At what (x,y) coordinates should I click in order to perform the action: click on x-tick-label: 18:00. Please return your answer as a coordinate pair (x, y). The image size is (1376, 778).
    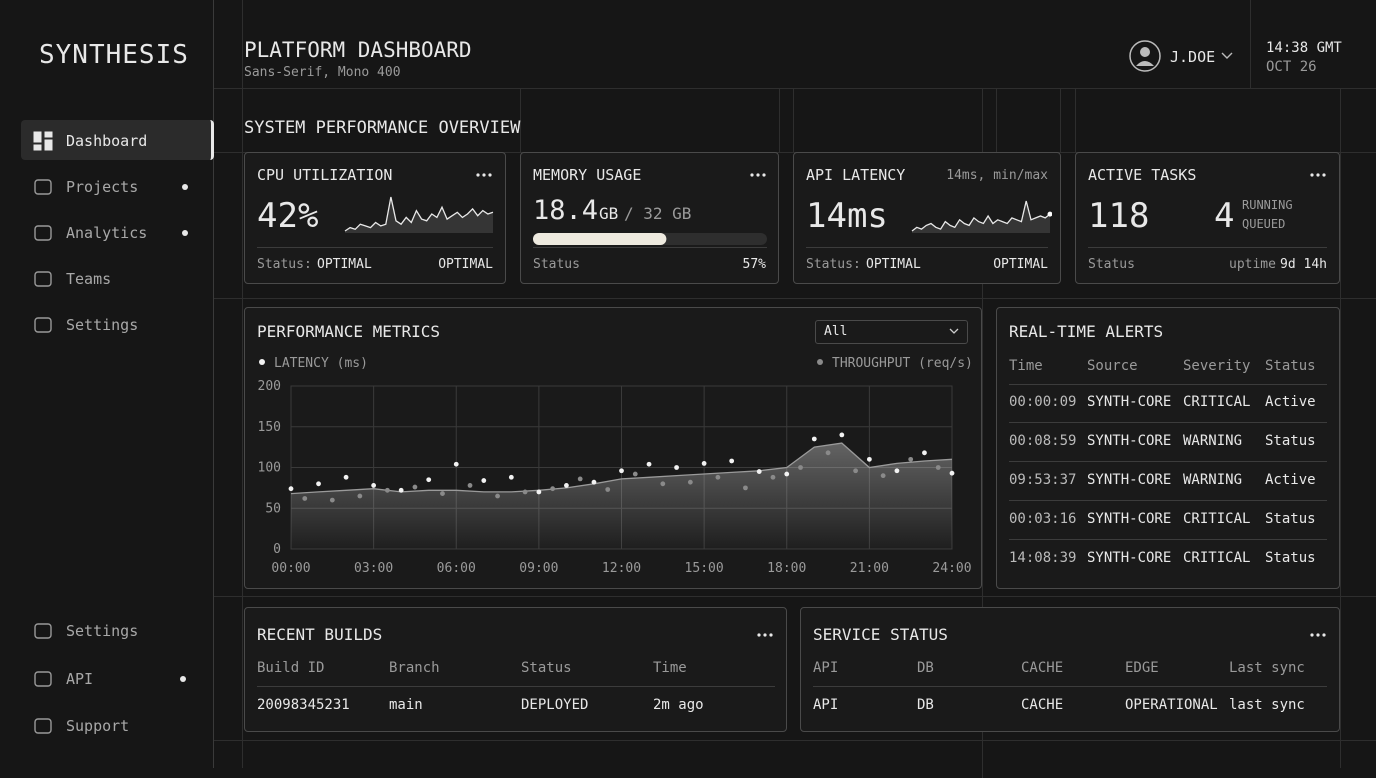
    Looking at the image, I should click on (786, 568).